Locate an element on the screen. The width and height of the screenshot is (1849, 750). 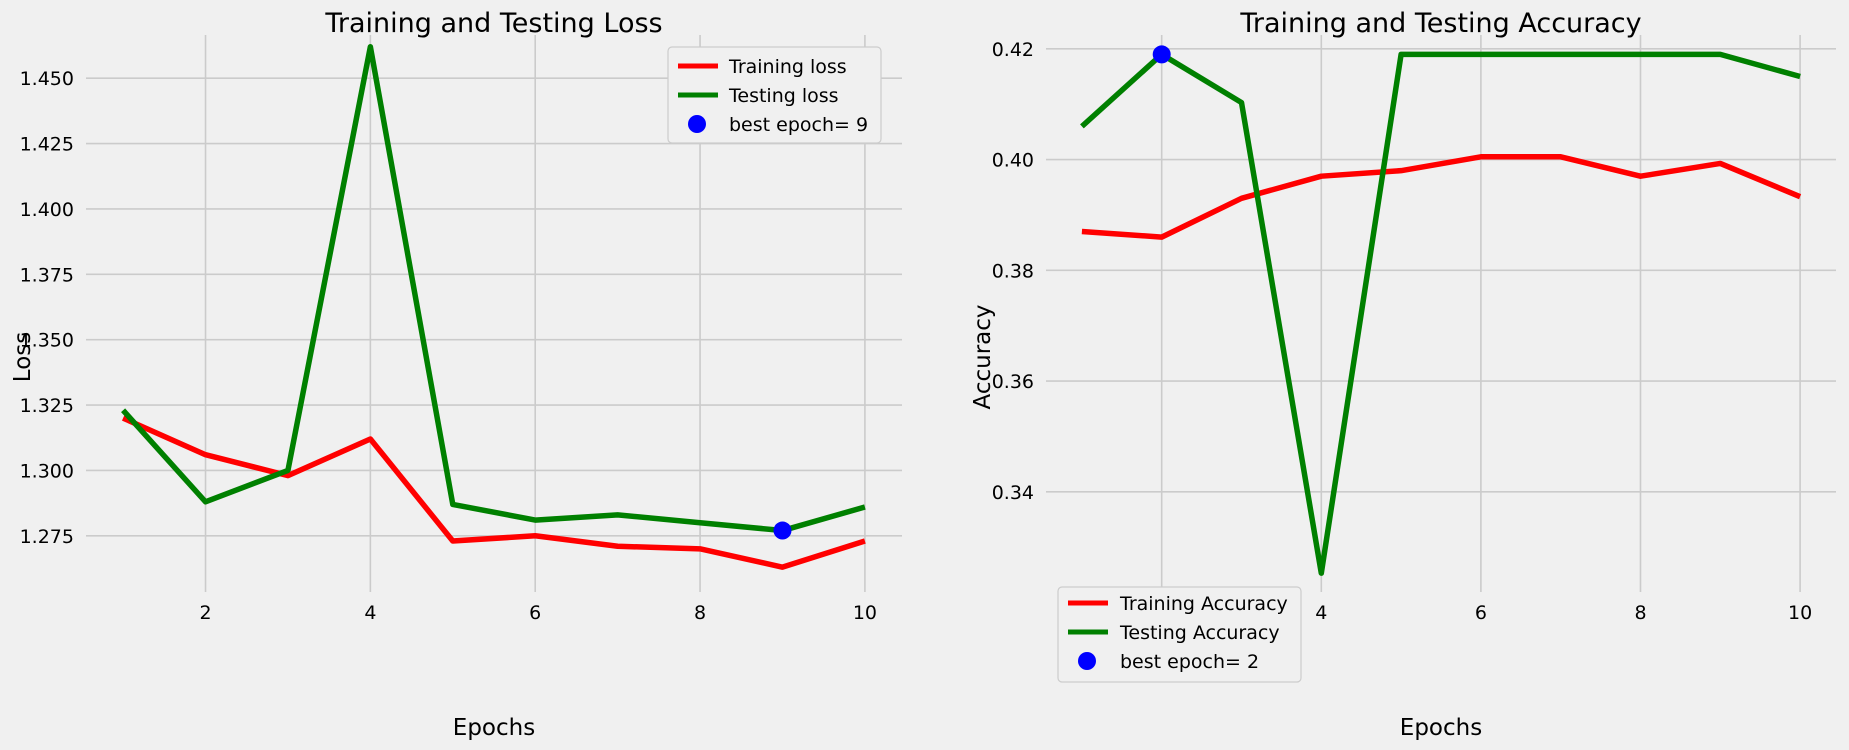
loss-xtick-label: 4 is located at coordinates (370, 613).